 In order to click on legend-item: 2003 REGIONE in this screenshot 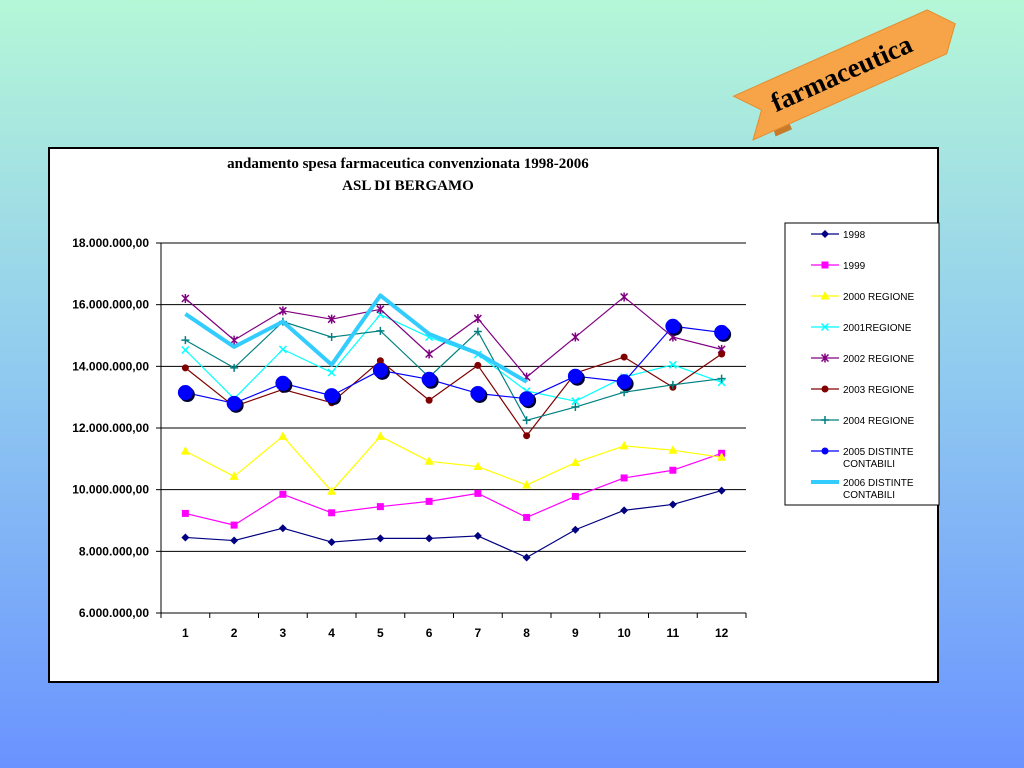, I will do `click(862, 390)`.